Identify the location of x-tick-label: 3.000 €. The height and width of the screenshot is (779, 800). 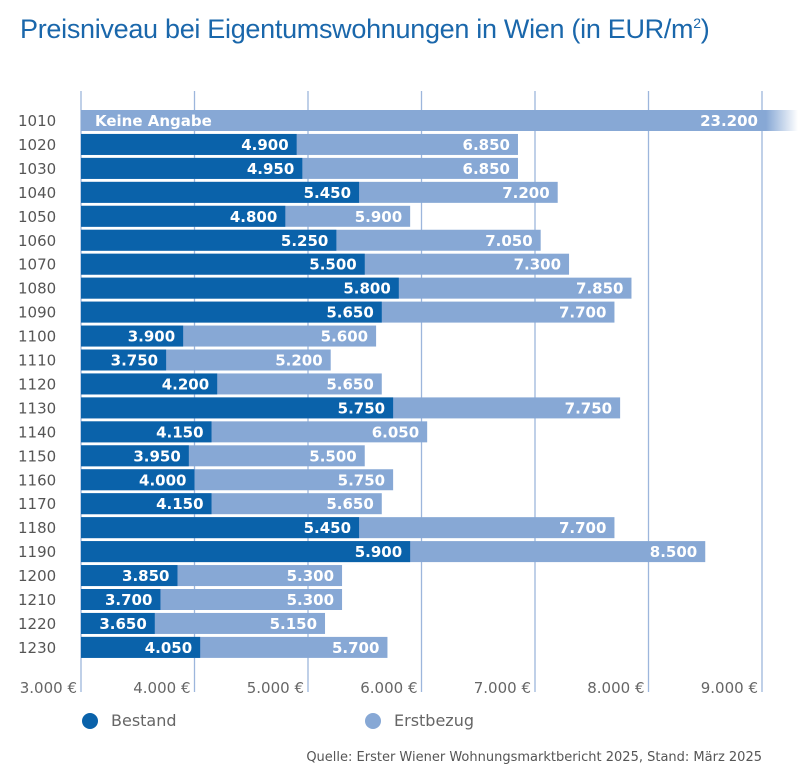
(48, 688).